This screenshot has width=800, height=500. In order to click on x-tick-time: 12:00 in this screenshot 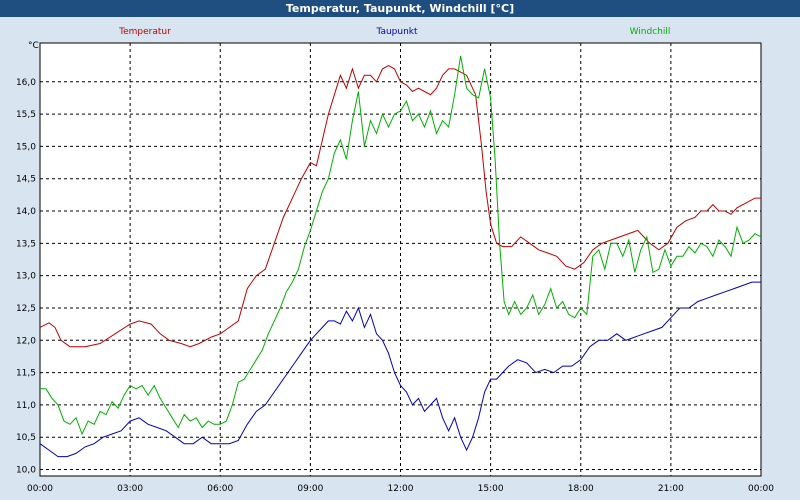, I will do `click(401, 489)`.